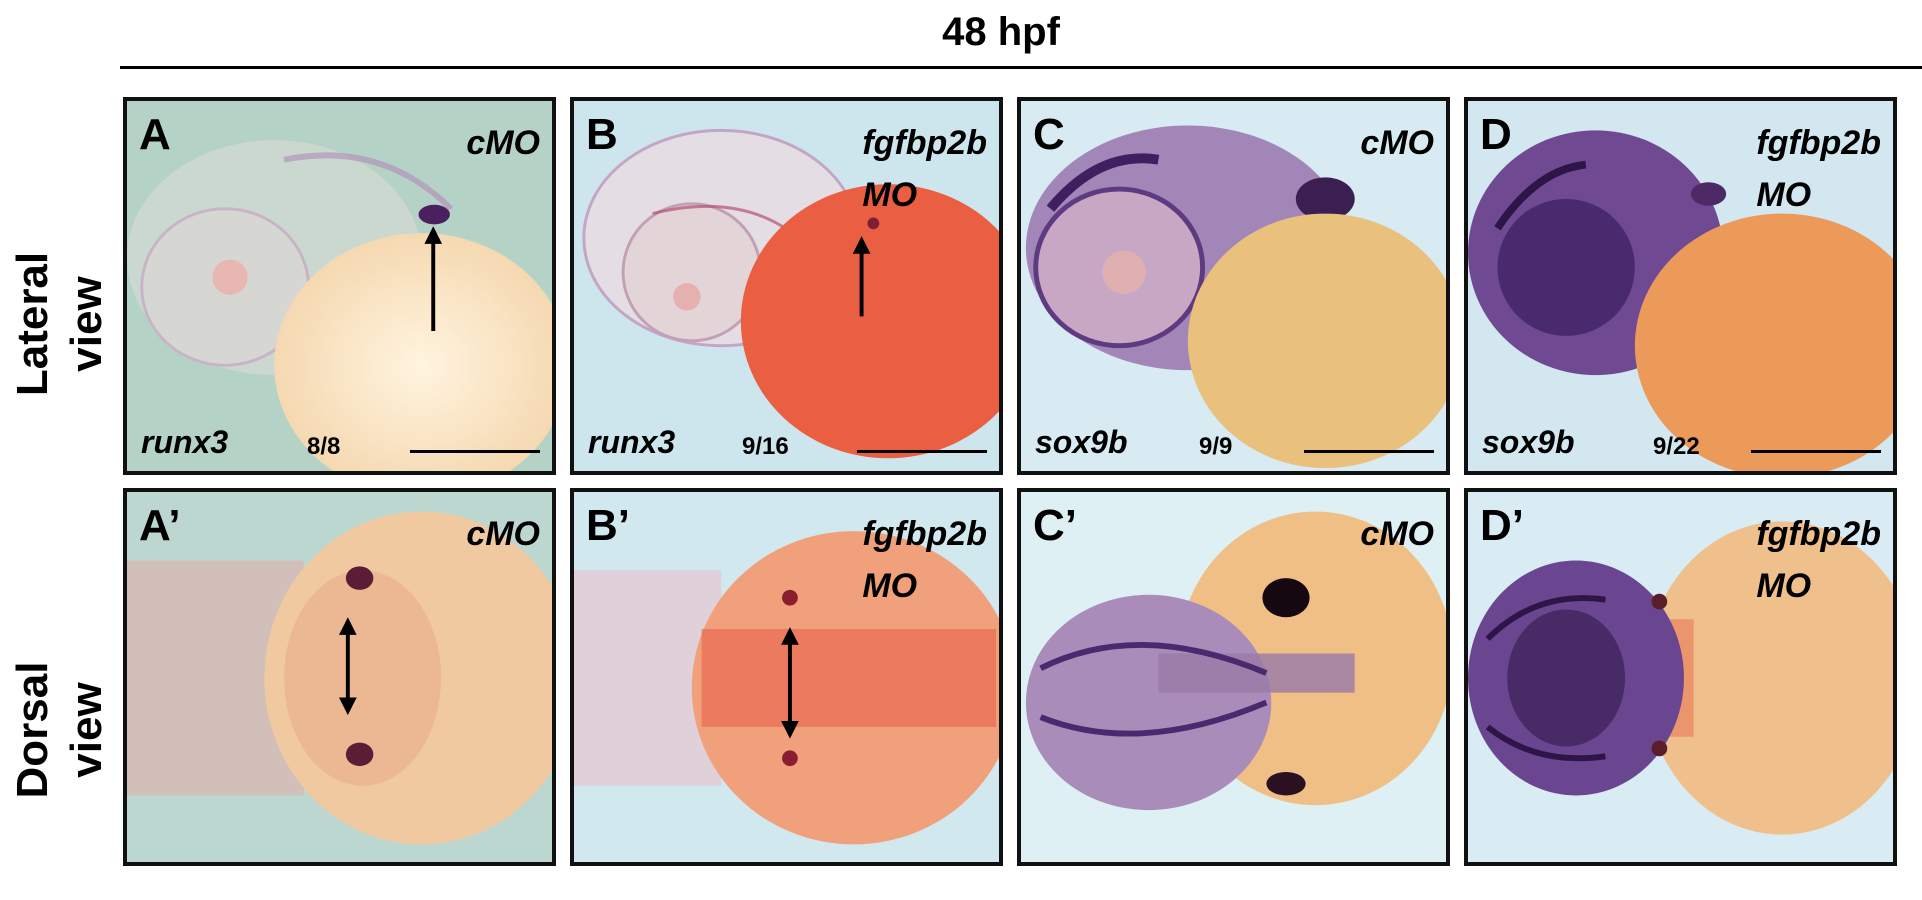  Describe the element at coordinates (60, 324) in the screenshot. I see `row-label-lateral: Lateral view` at that location.